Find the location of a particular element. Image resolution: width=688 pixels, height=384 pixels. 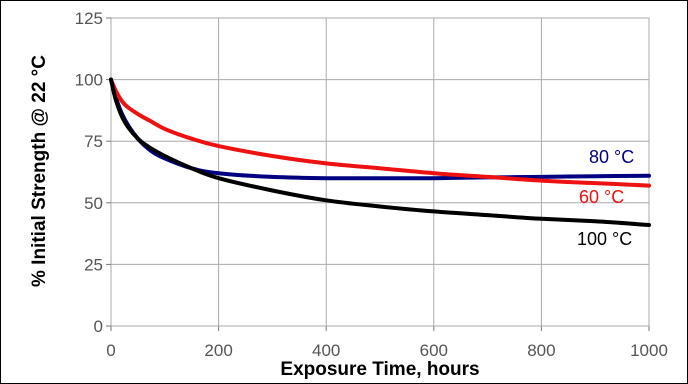

series-label-80: 80 °C is located at coordinates (611, 157).